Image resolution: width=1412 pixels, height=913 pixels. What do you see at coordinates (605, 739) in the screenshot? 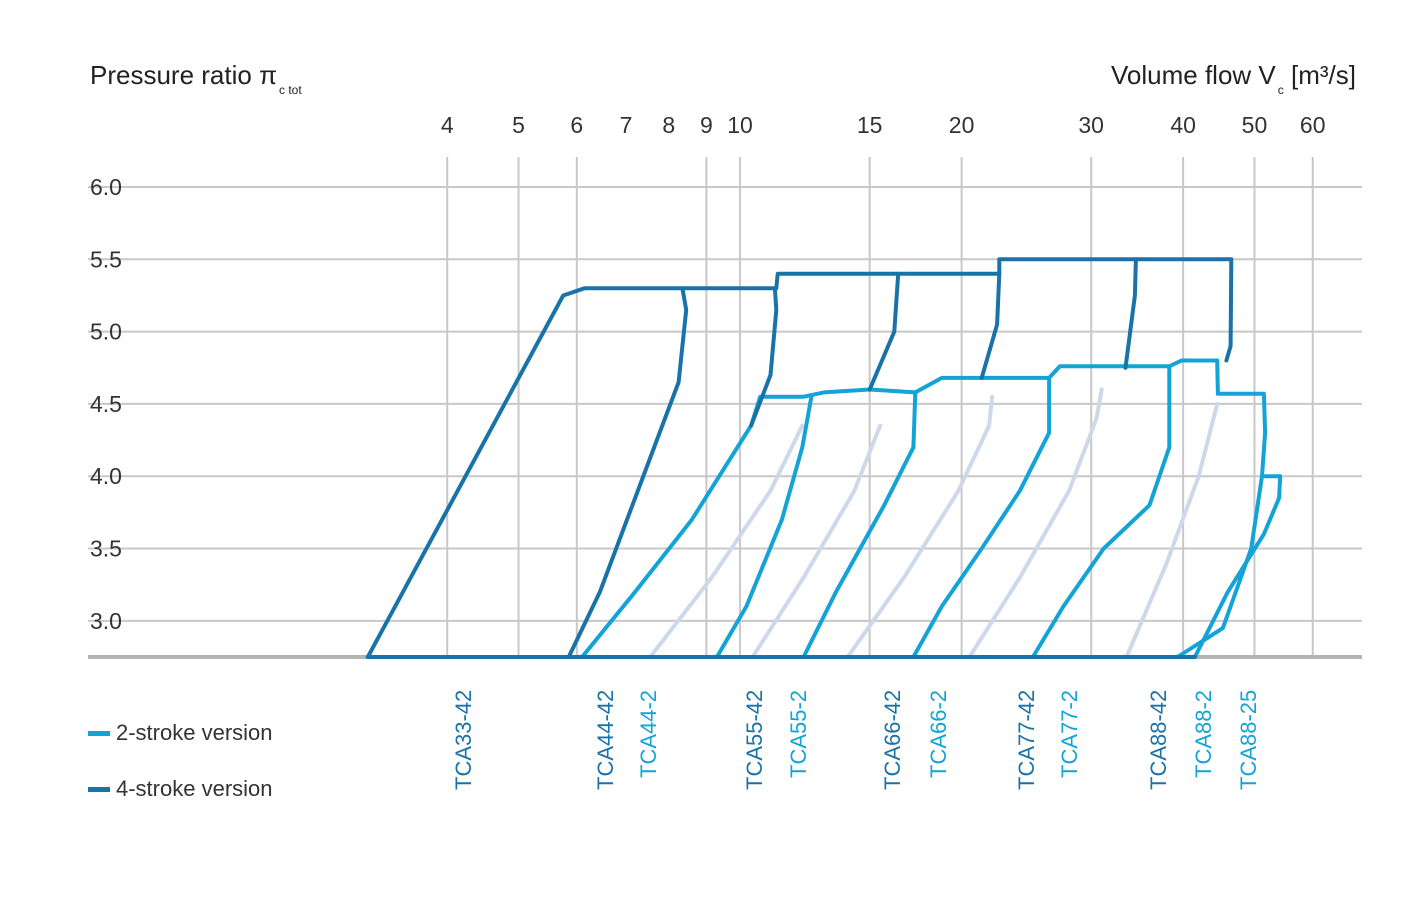
I see `model-label-tca44-42: TCA44-42` at bounding box center [605, 739].